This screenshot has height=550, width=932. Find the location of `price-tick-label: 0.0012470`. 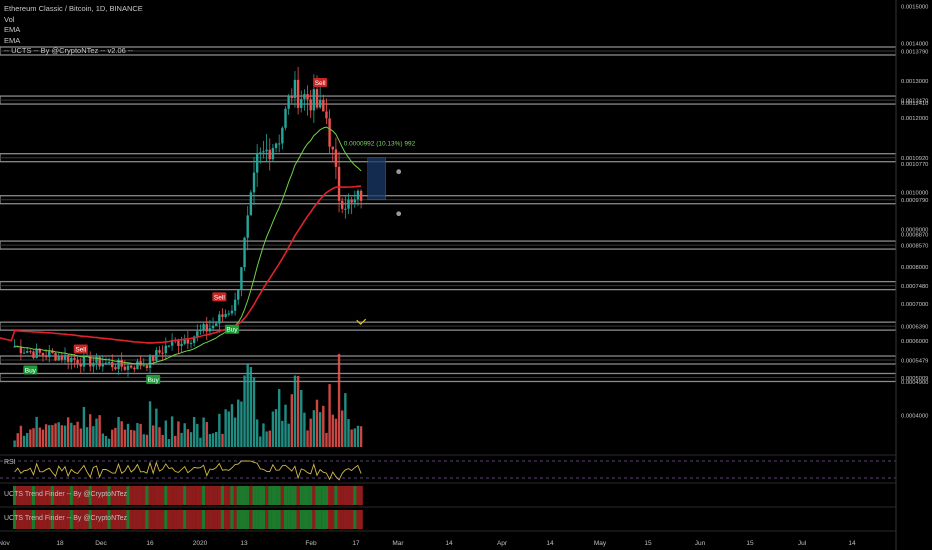

price-tick-label: 0.0012470 is located at coordinates (914, 102).